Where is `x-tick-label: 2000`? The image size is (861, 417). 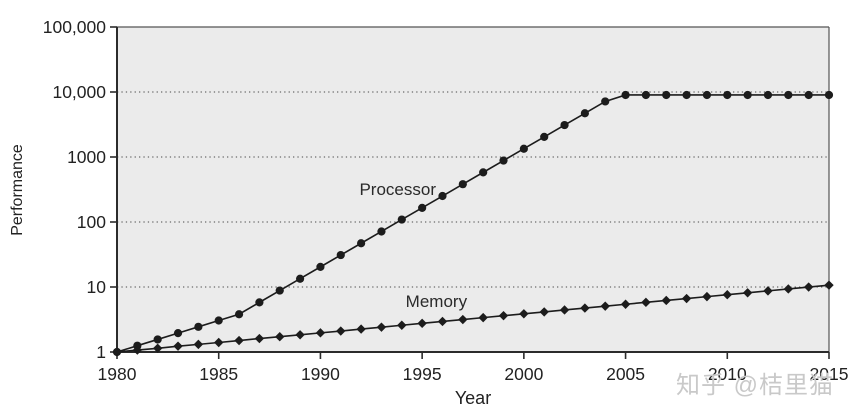 x-tick-label: 2000 is located at coordinates (523, 374).